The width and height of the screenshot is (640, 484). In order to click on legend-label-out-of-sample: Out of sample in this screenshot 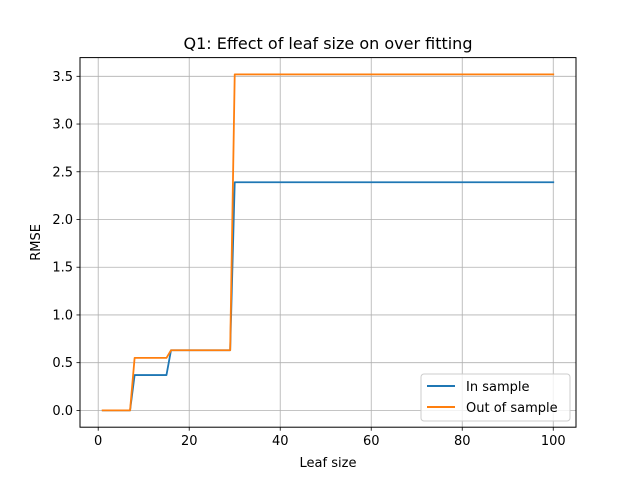, I will do `click(512, 408)`.